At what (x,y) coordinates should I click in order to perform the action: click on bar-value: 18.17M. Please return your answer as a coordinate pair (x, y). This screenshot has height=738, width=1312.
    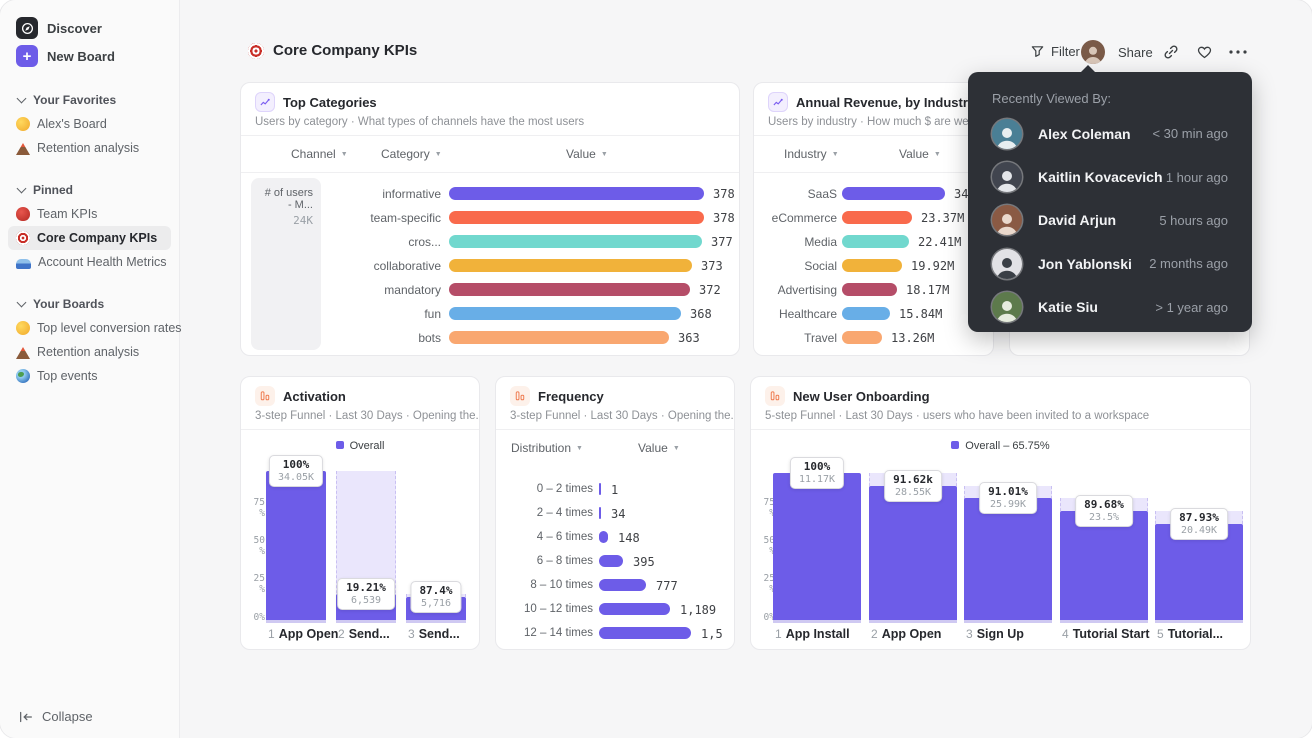
    Looking at the image, I should click on (928, 290).